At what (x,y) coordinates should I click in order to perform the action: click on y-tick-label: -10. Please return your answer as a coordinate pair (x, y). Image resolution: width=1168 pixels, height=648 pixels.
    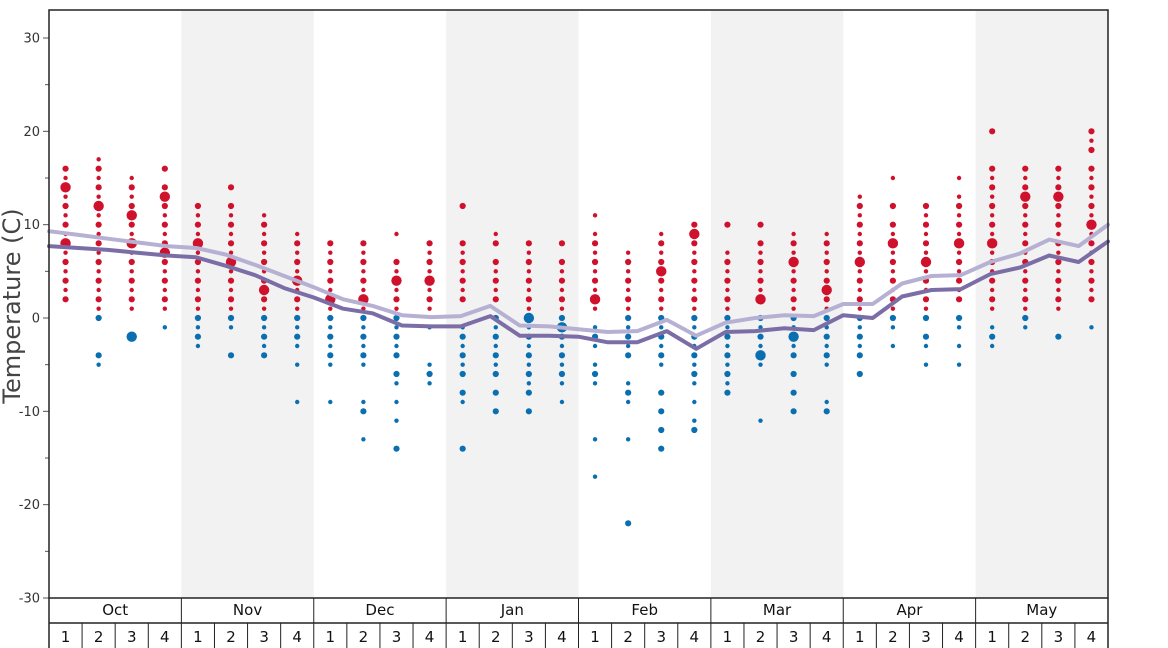
    Looking at the image, I should click on (29, 412).